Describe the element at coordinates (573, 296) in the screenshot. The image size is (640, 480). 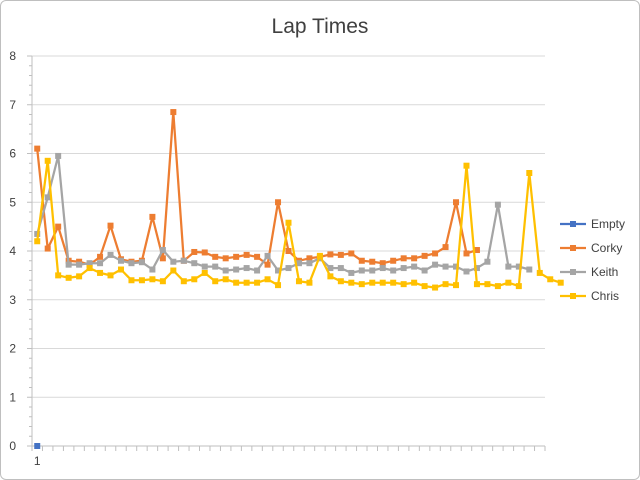
I see `legend-marker-chris` at that location.